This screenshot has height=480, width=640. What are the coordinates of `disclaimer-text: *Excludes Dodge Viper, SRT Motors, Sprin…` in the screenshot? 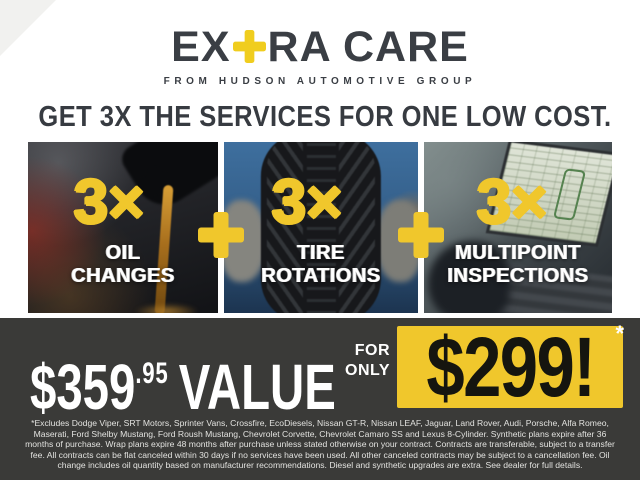 It's located at (320, 444).